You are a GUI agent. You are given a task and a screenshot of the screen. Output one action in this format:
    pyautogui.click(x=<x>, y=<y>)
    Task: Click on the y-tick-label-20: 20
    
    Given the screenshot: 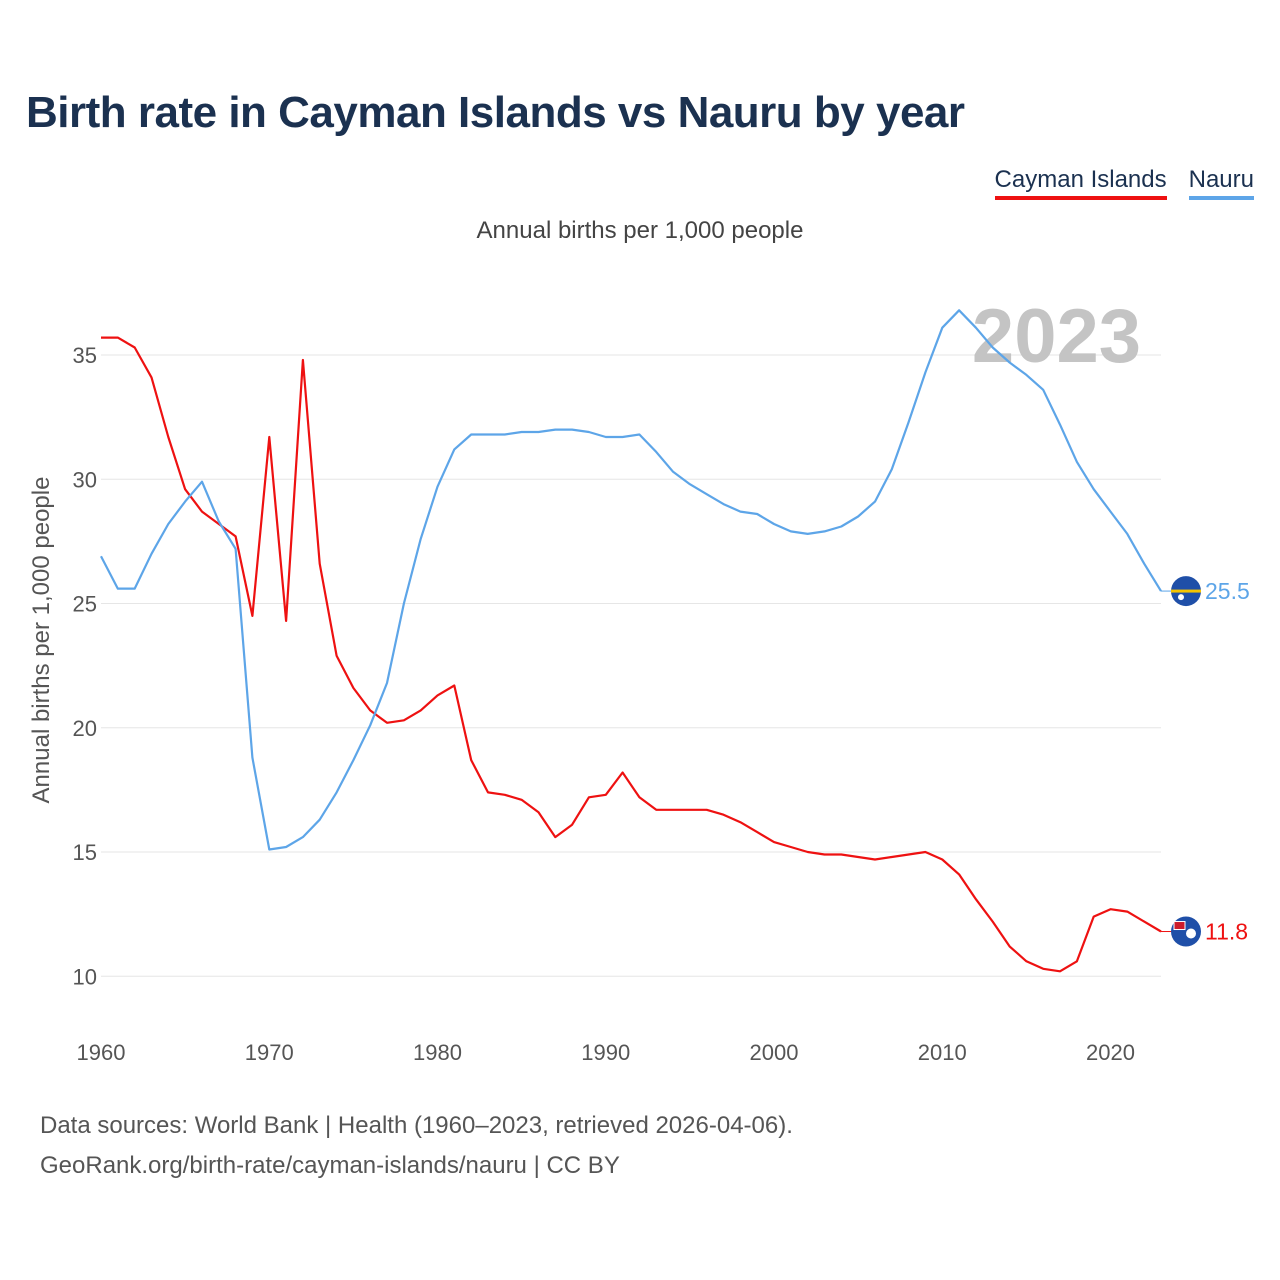 What is the action you would take?
    pyautogui.click(x=85, y=728)
    